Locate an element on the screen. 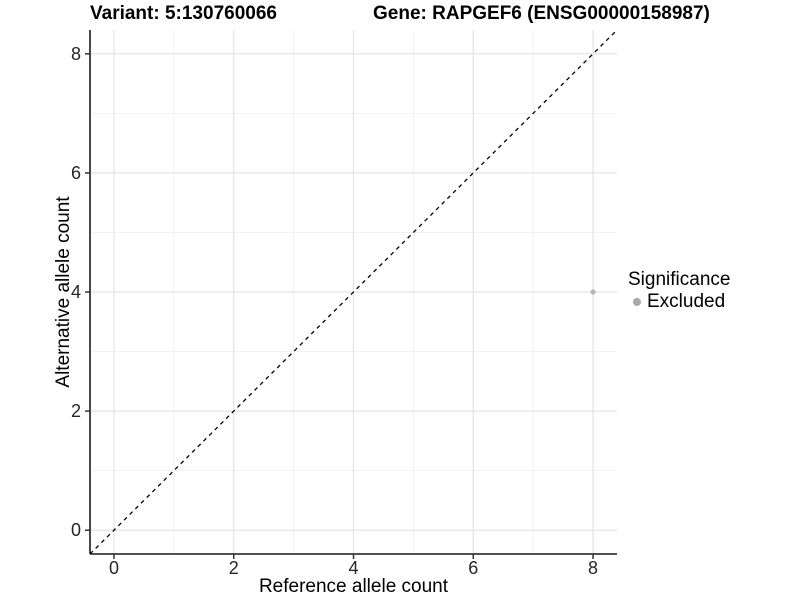 This screenshot has height=600, width=800. legend: Significance Excluded is located at coordinates (679, 290).